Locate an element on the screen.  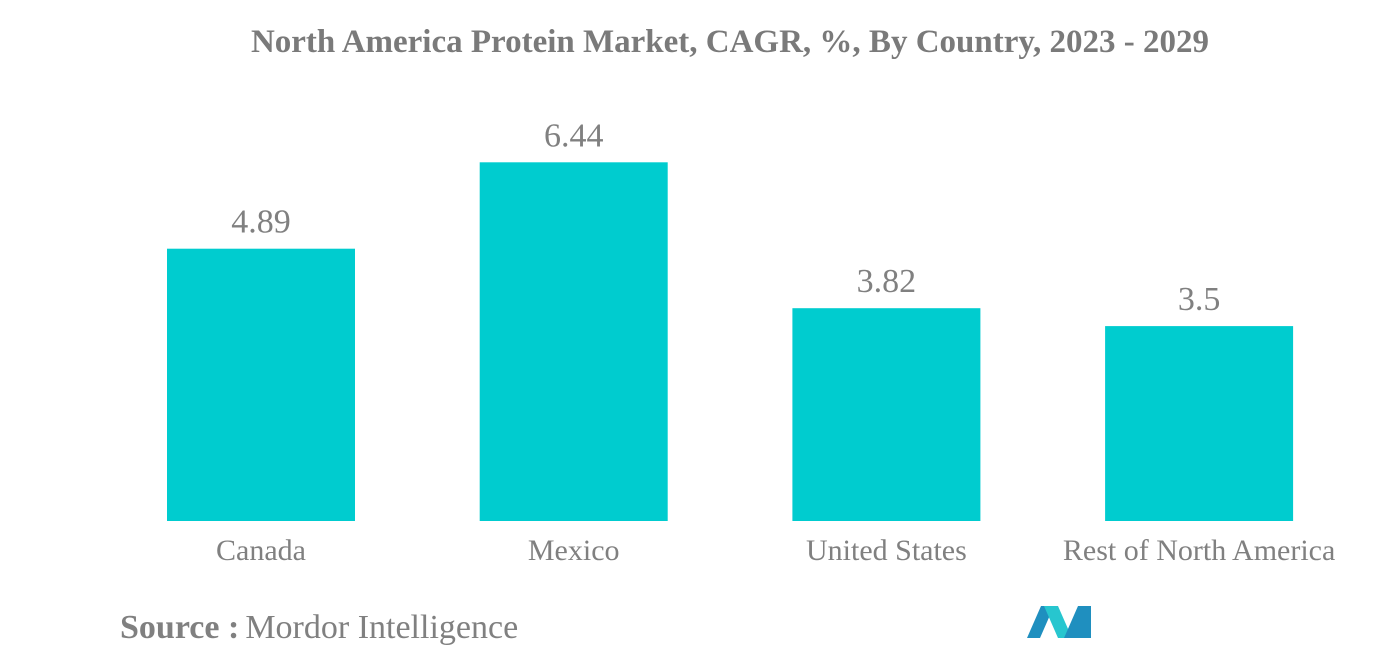
bar-rest-of-north-america is located at coordinates (1199, 423).